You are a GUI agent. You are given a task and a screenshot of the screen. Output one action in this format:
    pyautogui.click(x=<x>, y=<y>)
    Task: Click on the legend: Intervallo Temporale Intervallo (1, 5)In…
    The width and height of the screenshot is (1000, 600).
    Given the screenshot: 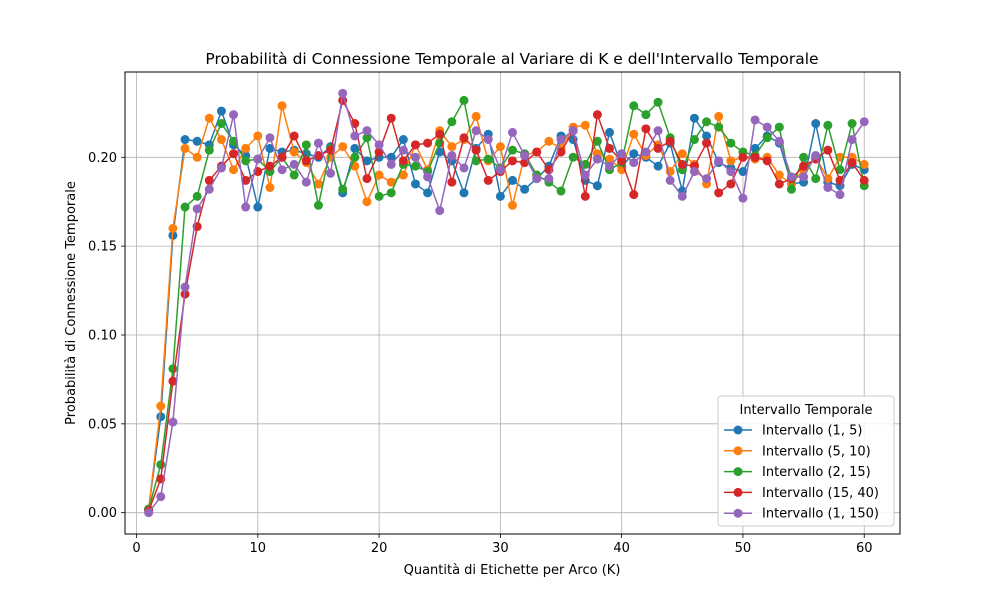 What is the action you would take?
    pyautogui.click(x=806, y=461)
    